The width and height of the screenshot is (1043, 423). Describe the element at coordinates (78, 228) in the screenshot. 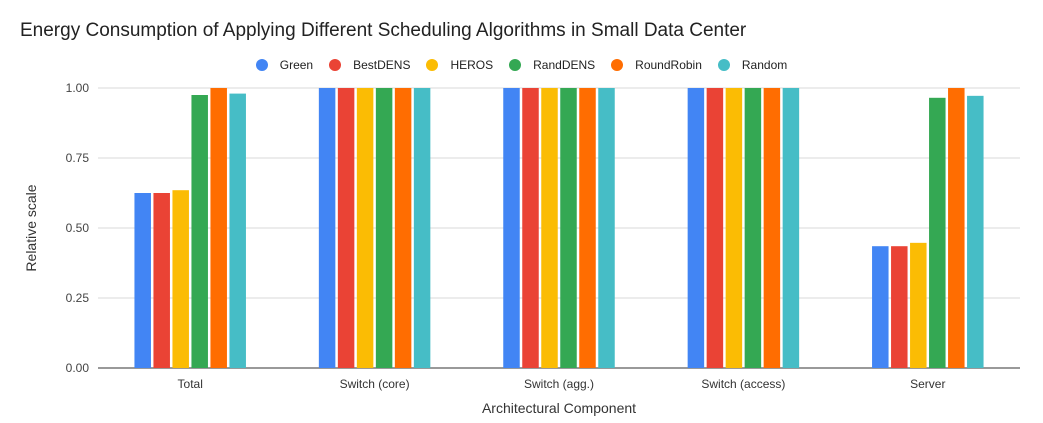

I see `y-tick-label: 0.50` at that location.